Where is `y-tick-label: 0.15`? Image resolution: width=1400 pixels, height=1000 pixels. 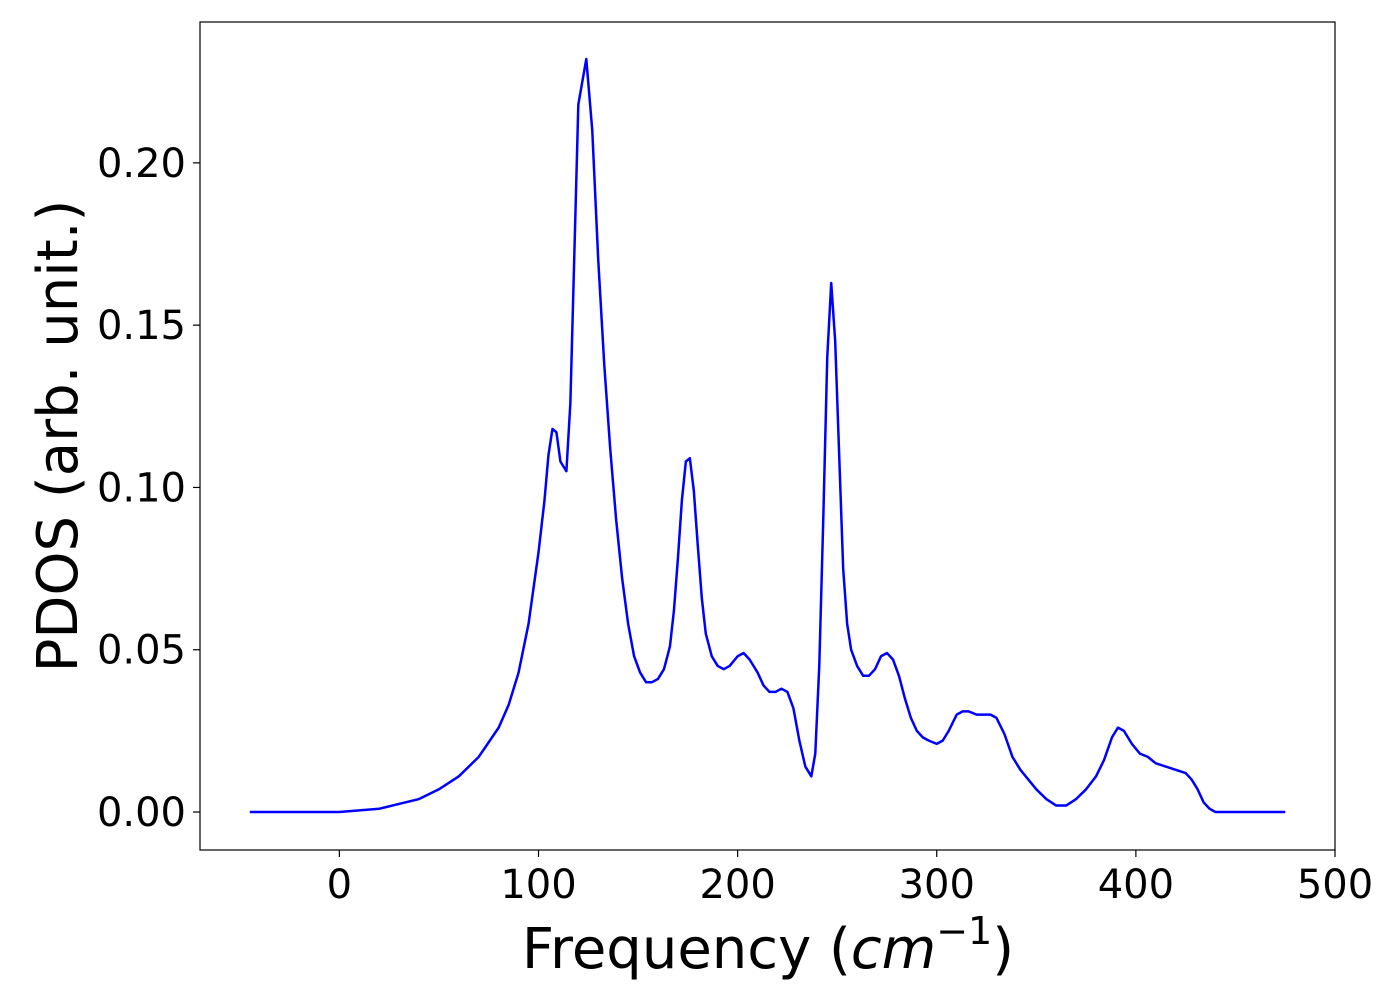 y-tick-label: 0.15 is located at coordinates (141, 326).